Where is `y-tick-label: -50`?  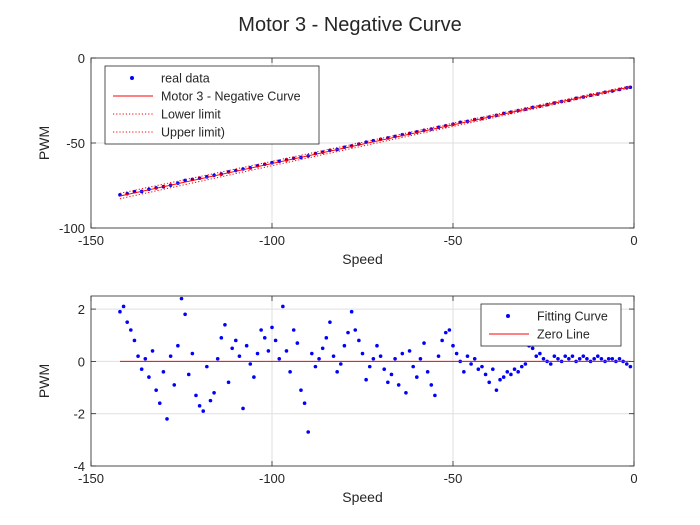 y-tick-label: -50 is located at coordinates (75, 143).